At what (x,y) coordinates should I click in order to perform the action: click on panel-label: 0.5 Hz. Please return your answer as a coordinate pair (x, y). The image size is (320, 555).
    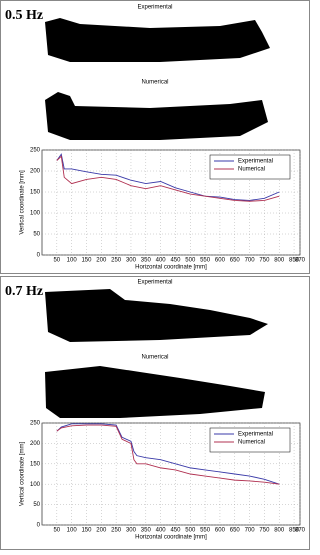
    Looking at the image, I should click on (24, 15).